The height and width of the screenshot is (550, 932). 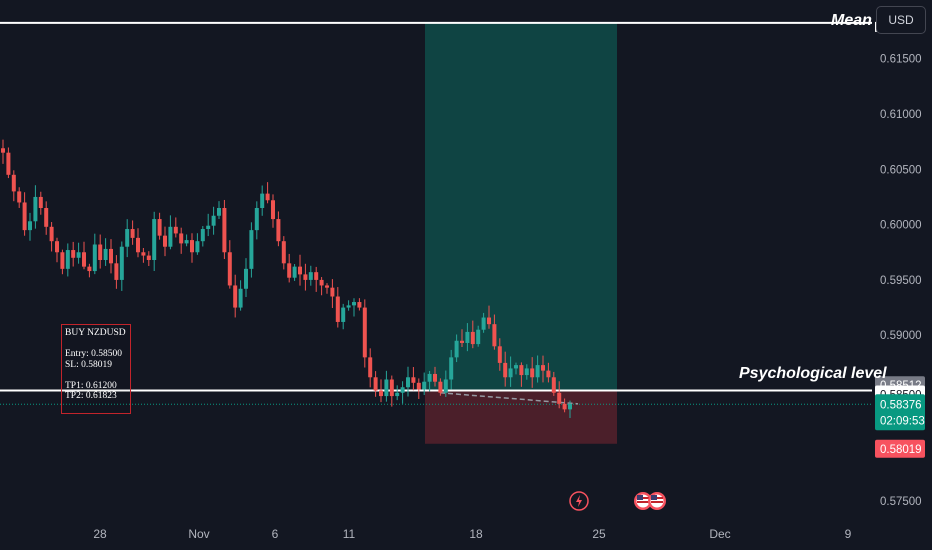 What do you see at coordinates (719, 534) in the screenshot?
I see `time-tick-label: Dec` at bounding box center [719, 534].